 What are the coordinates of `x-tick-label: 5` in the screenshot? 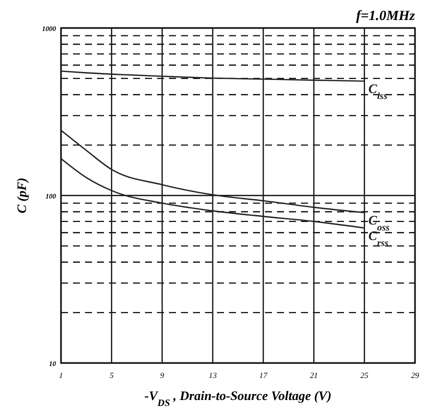 It's located at (112, 375).